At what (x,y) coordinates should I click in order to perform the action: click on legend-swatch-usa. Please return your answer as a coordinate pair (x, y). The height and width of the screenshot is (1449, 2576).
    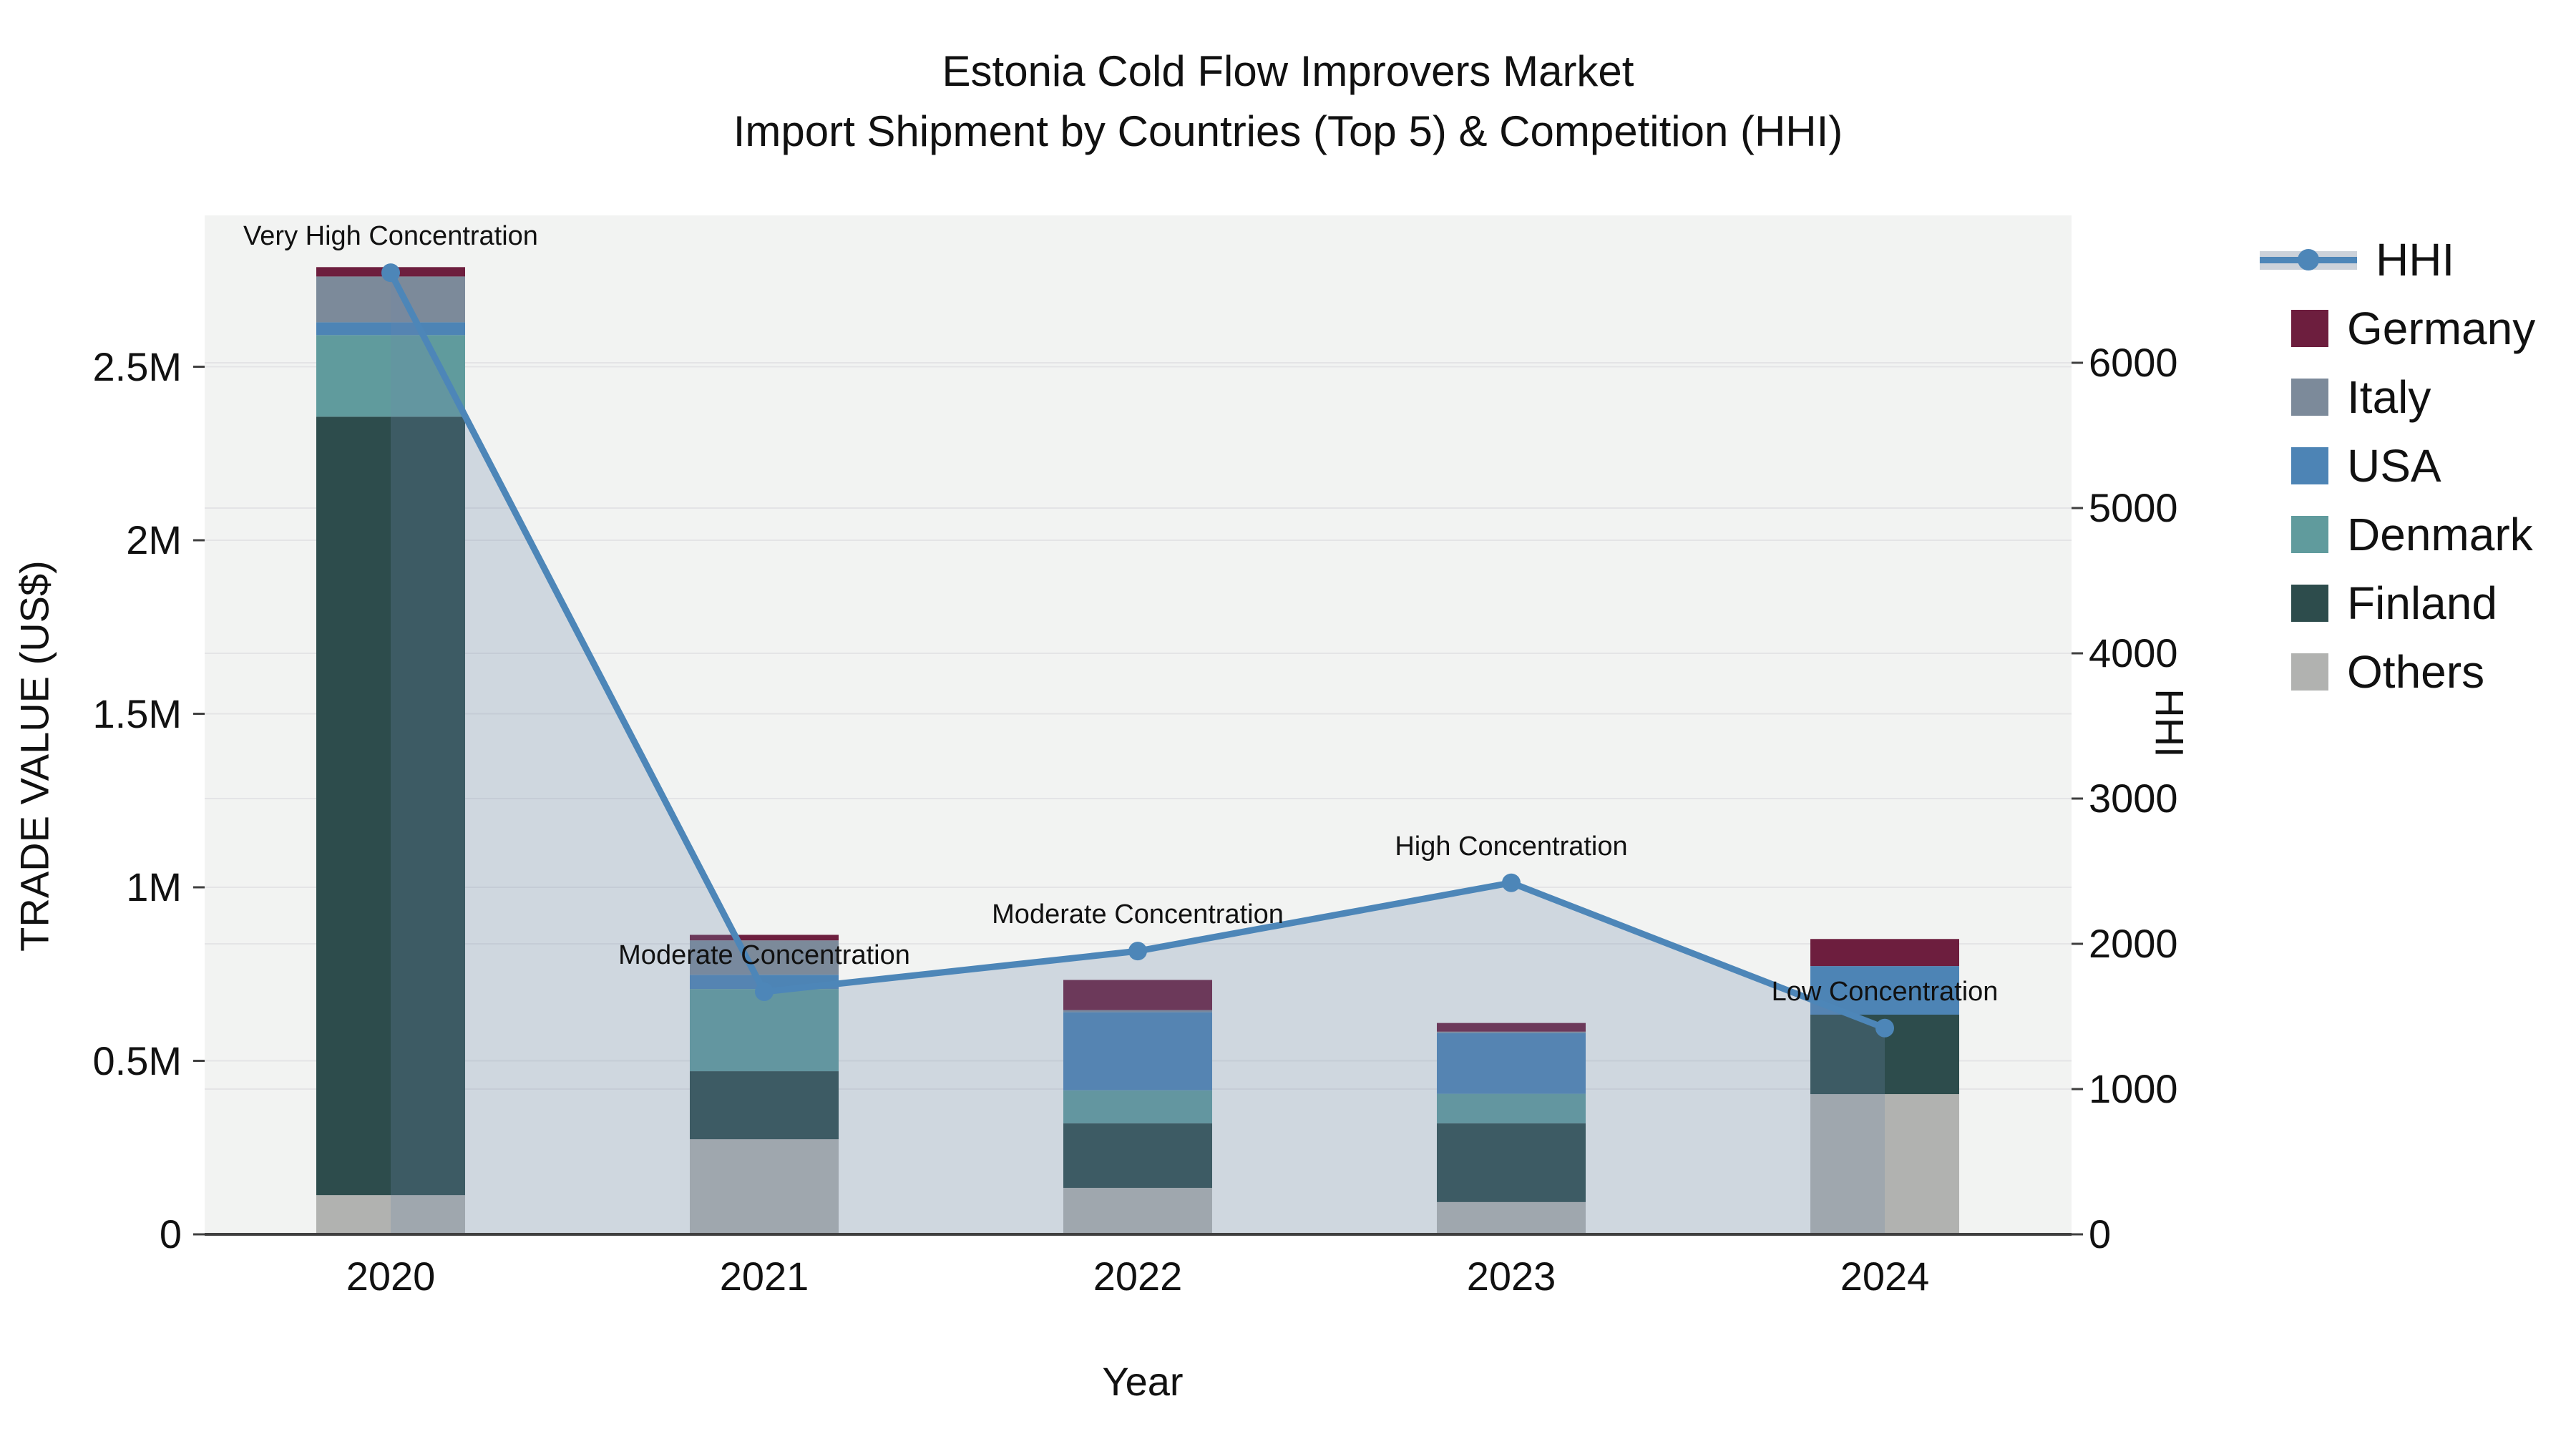
    Looking at the image, I should click on (2309, 465).